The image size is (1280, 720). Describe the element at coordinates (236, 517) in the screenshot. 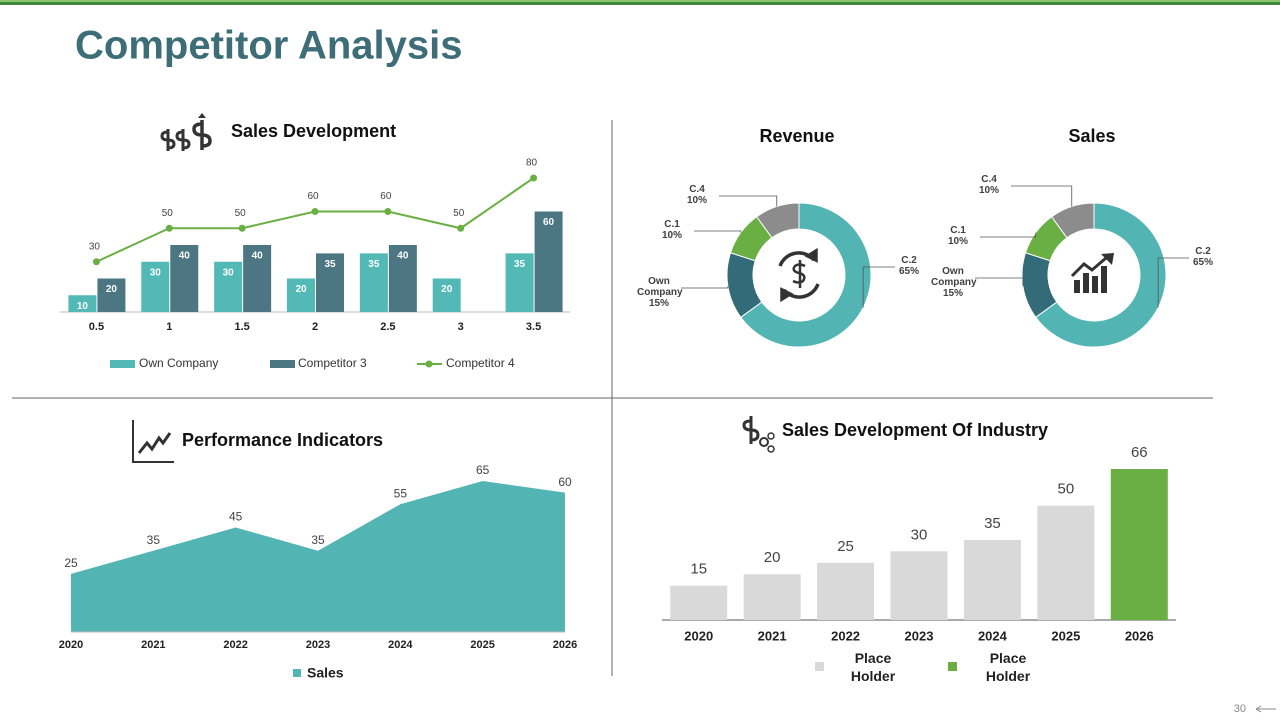

I see `point-label: 45` at that location.